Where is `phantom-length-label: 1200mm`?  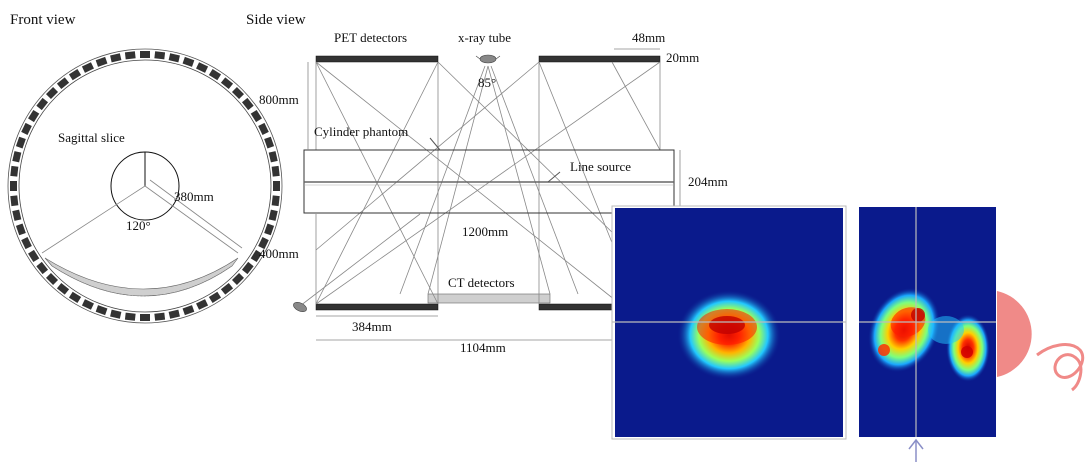 phantom-length-label: 1200mm is located at coordinates (485, 231).